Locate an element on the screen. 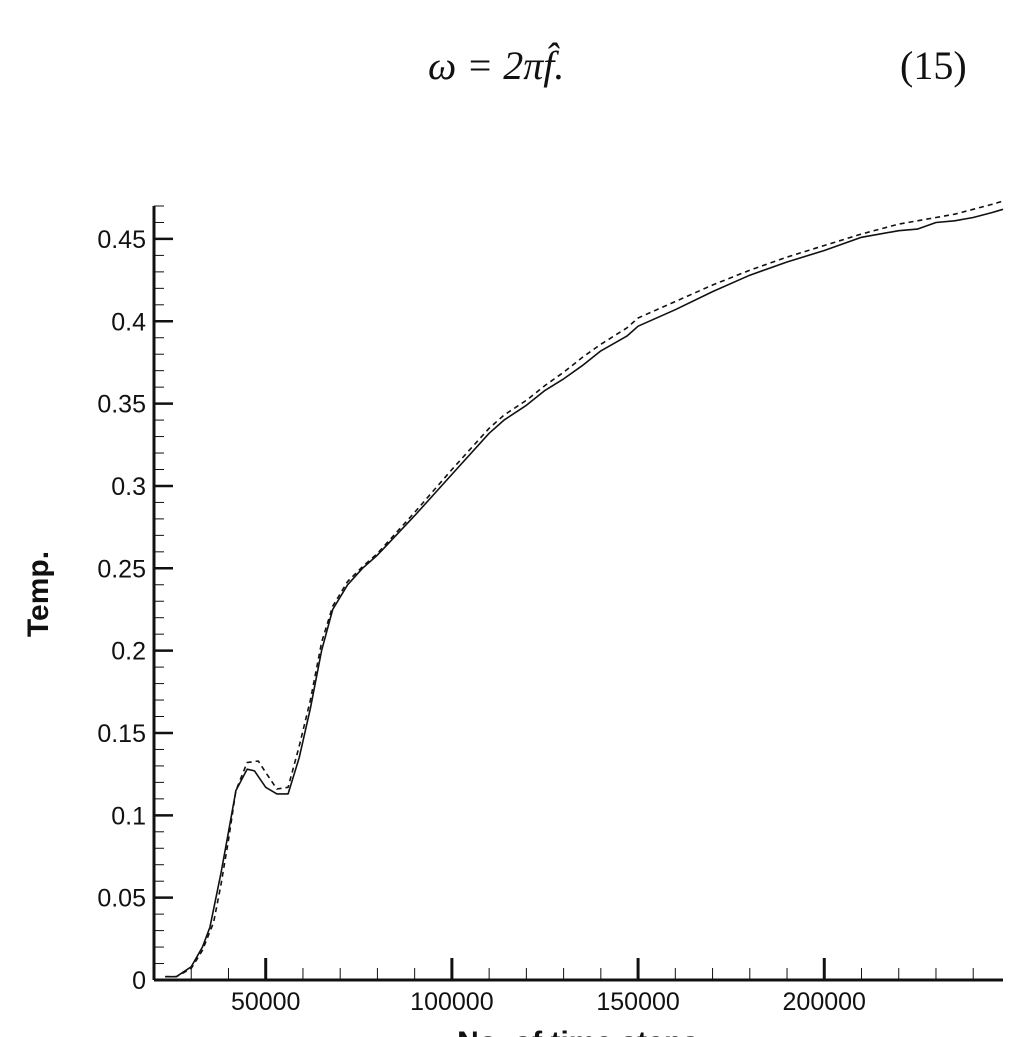  y-tick-label: 0.1 is located at coordinates (128, 816).